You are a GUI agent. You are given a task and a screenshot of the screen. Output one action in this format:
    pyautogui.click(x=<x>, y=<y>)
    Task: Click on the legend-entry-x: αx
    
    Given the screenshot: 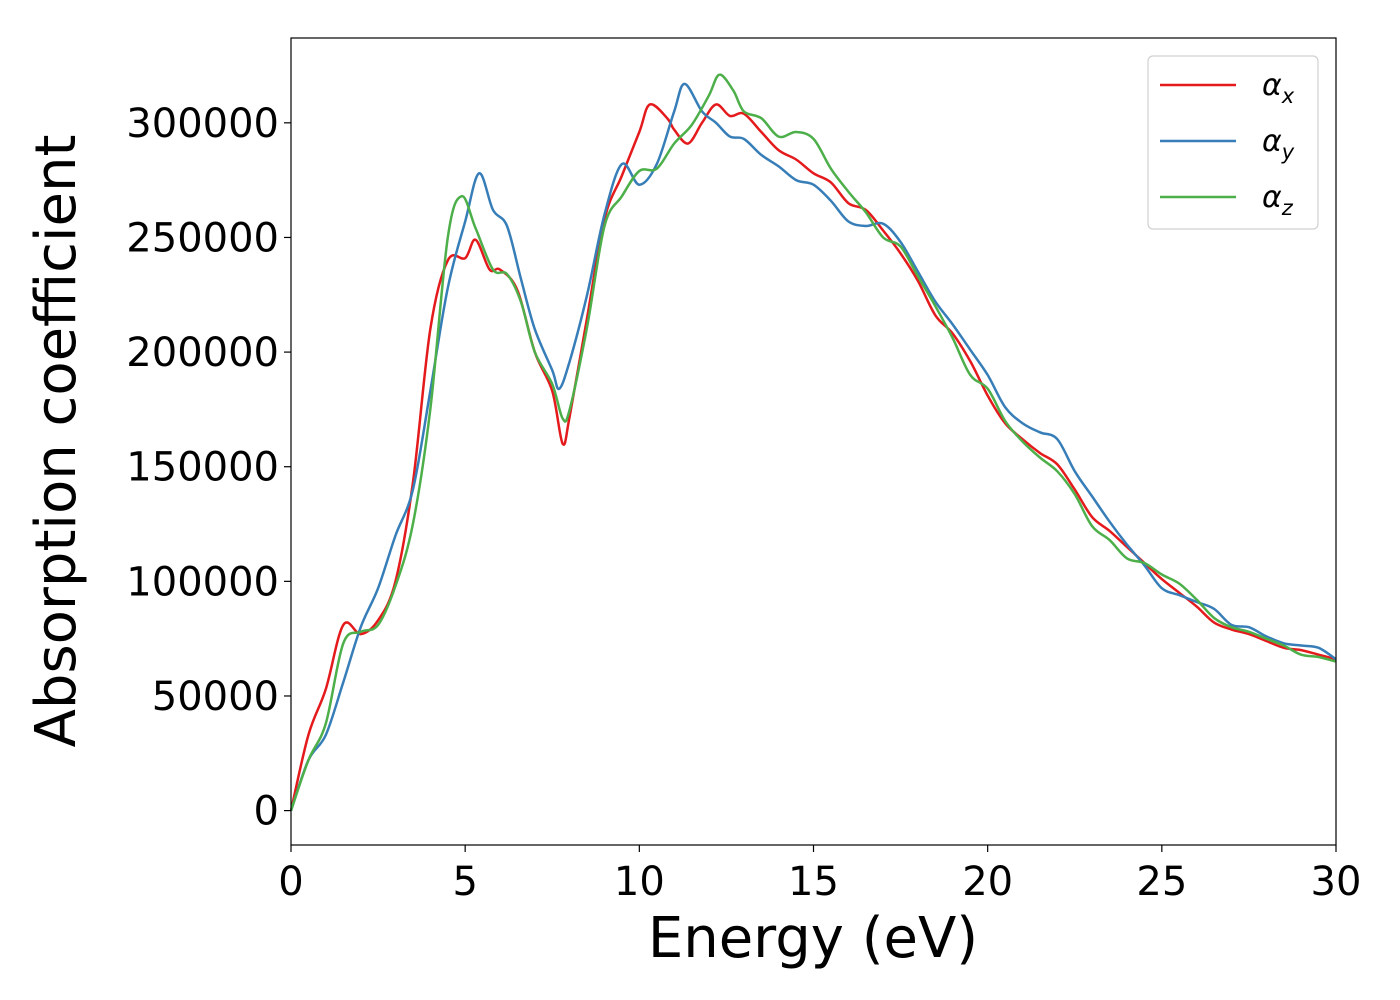 What is the action you would take?
    pyautogui.click(x=1278, y=88)
    